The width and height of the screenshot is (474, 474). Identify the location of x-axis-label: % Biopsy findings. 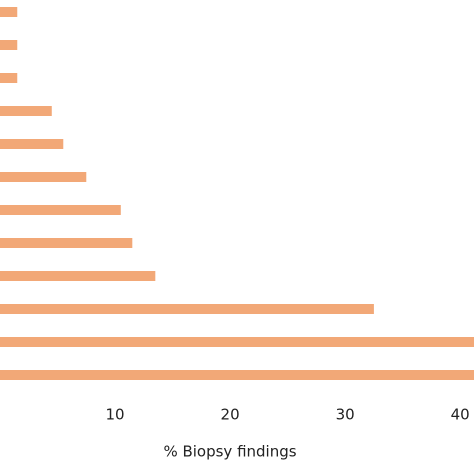
(229, 452).